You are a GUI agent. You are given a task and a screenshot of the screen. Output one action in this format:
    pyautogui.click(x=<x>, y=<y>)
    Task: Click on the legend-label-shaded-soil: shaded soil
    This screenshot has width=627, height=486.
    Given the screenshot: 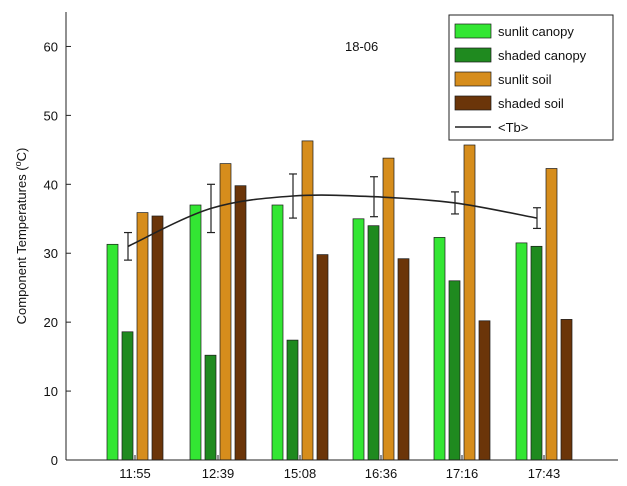 What is the action you would take?
    pyautogui.click(x=531, y=103)
    